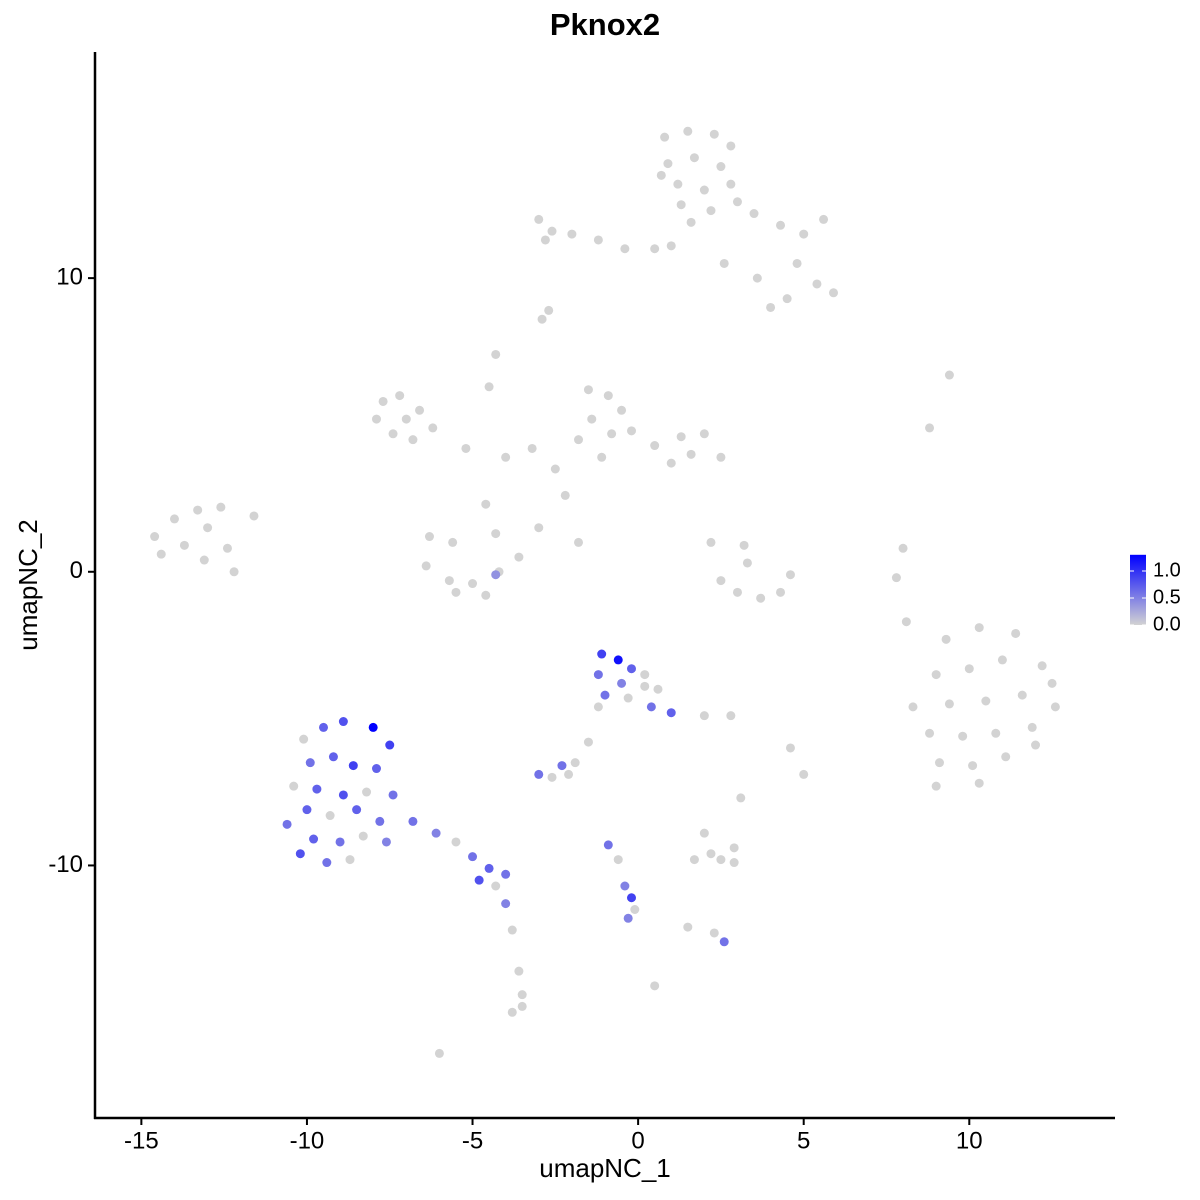  What do you see at coordinates (605, 24) in the screenshot?
I see `chart-title: Pknox2` at bounding box center [605, 24].